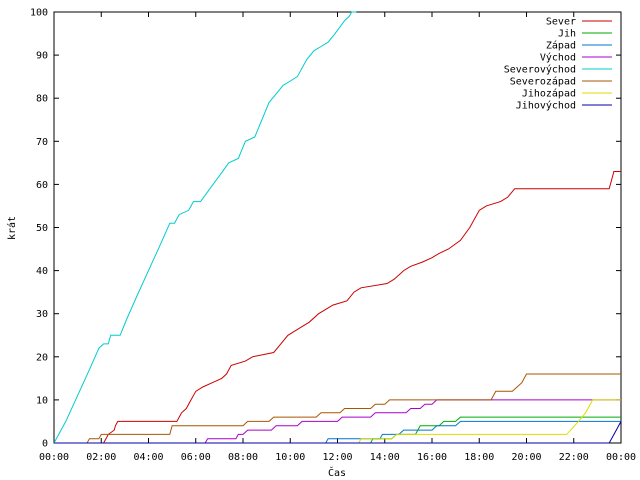 The height and width of the screenshot is (480, 640). I want to click on x-tick-label: 22:00, so click(574, 457).